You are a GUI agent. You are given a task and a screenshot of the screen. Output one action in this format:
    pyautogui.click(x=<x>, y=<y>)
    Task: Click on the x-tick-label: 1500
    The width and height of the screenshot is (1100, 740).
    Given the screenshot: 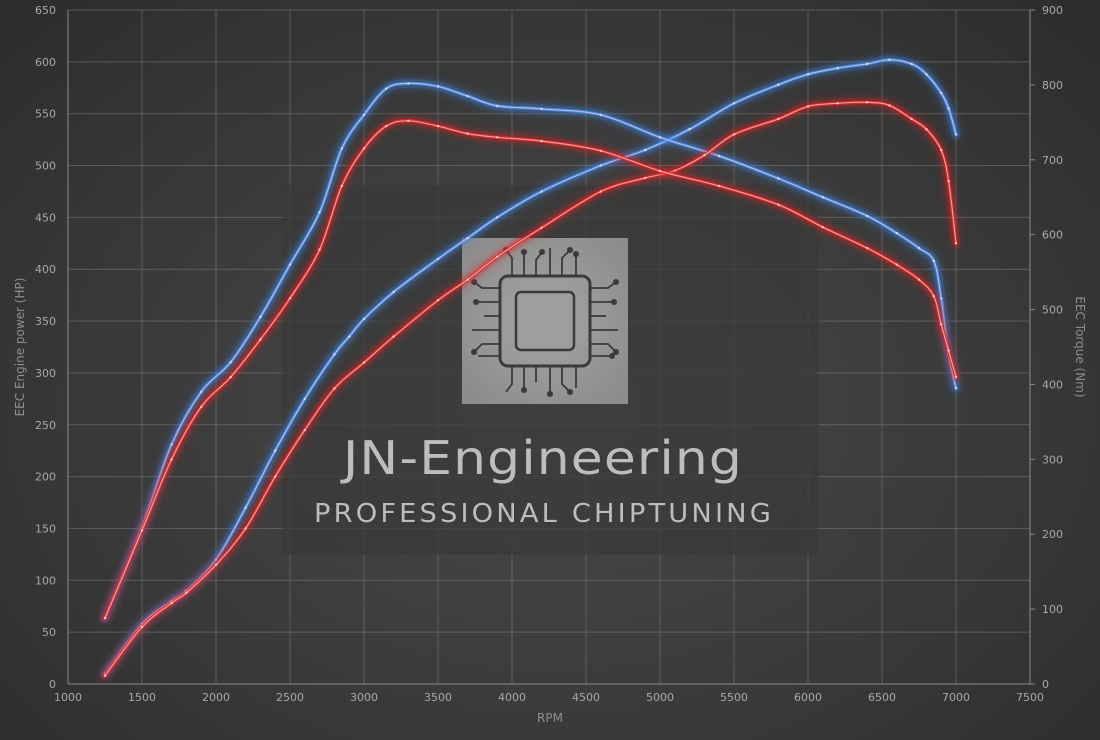 What is the action you would take?
    pyautogui.click(x=142, y=697)
    